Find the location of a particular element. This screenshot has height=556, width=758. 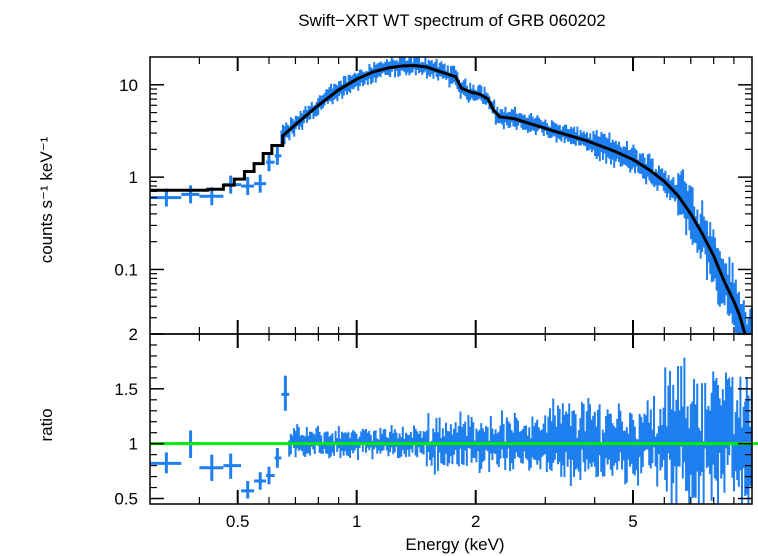

y-tick-label: 10 is located at coordinates (128, 85).